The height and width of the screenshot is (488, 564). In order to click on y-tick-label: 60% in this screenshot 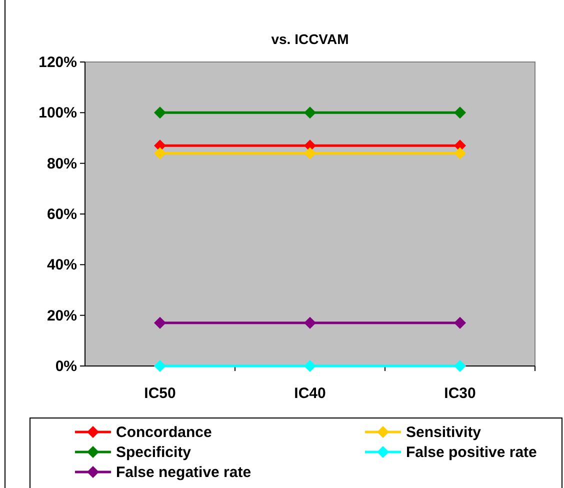, I will do `click(61, 214)`.